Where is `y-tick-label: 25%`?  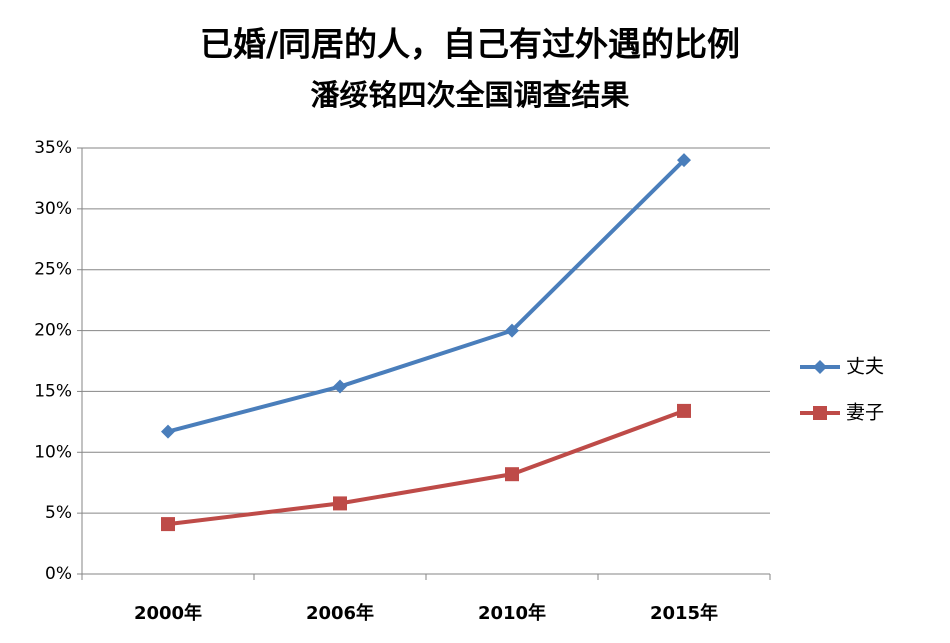 y-tick-label: 25% is located at coordinates (53, 270).